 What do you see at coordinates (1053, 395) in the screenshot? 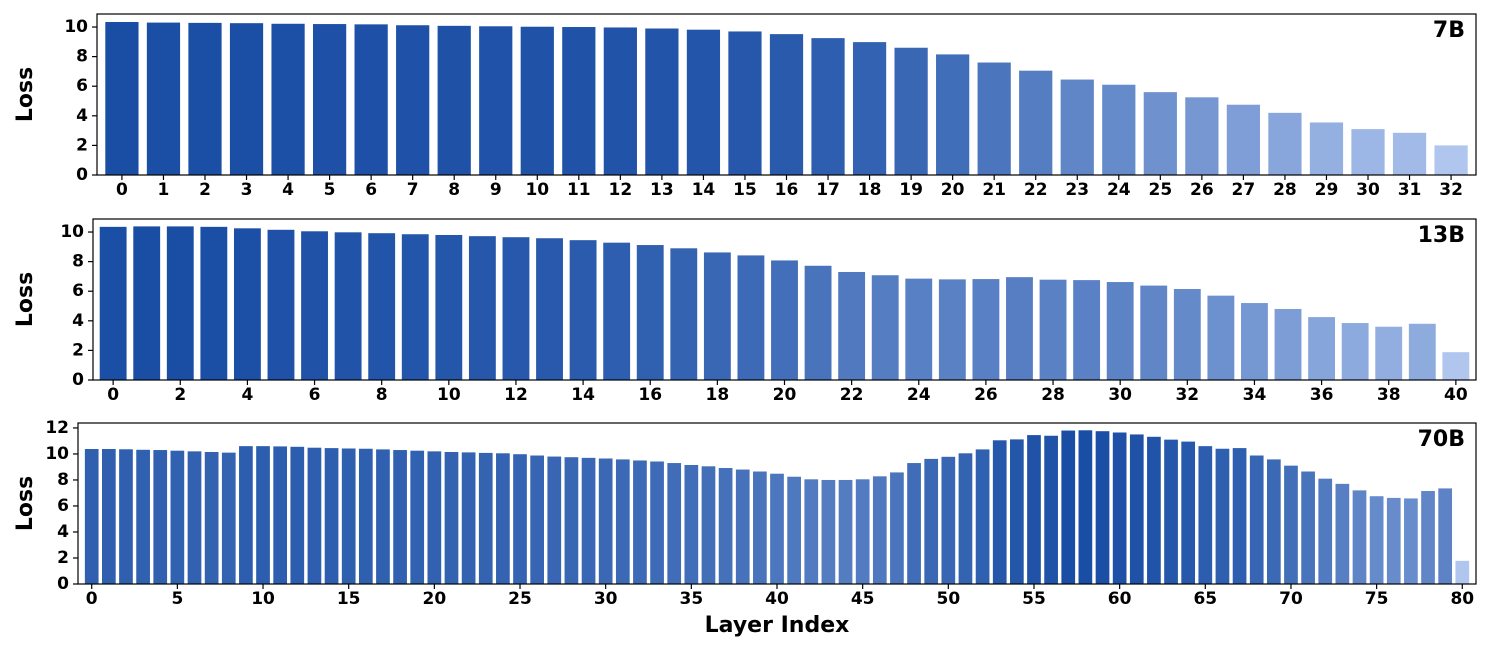
I see `x-tick-label: 28` at bounding box center [1053, 395].